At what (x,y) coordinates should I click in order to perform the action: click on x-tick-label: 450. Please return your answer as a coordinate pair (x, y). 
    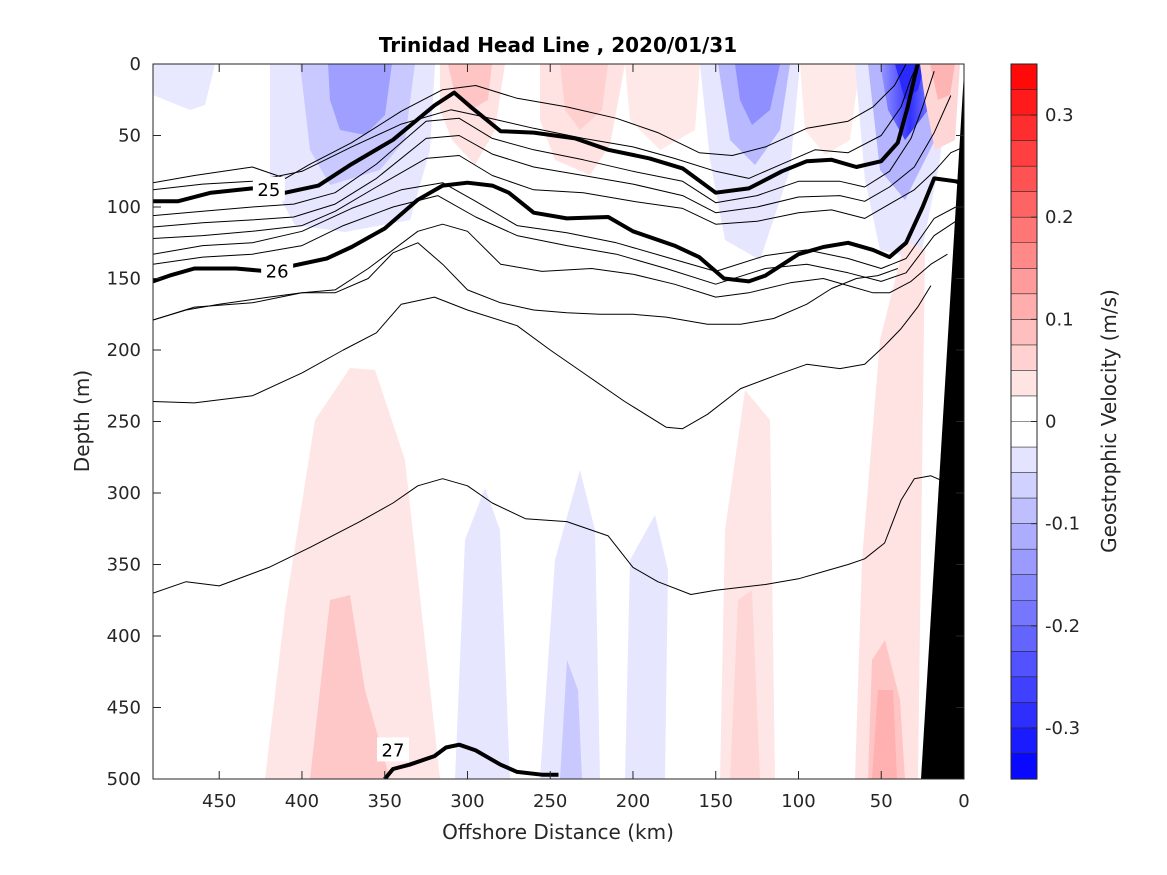
    Looking at the image, I should click on (219, 801).